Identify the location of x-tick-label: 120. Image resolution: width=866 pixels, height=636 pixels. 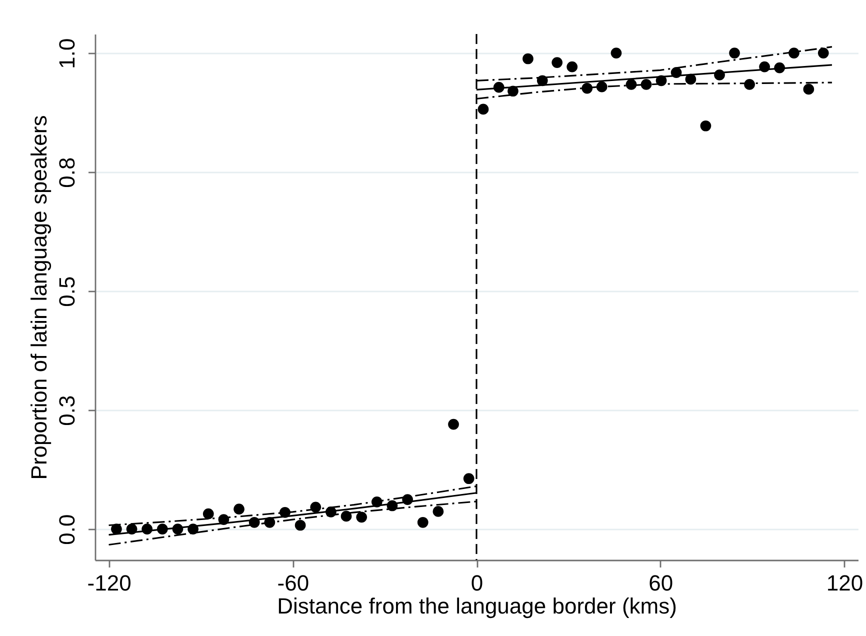
(845, 583).